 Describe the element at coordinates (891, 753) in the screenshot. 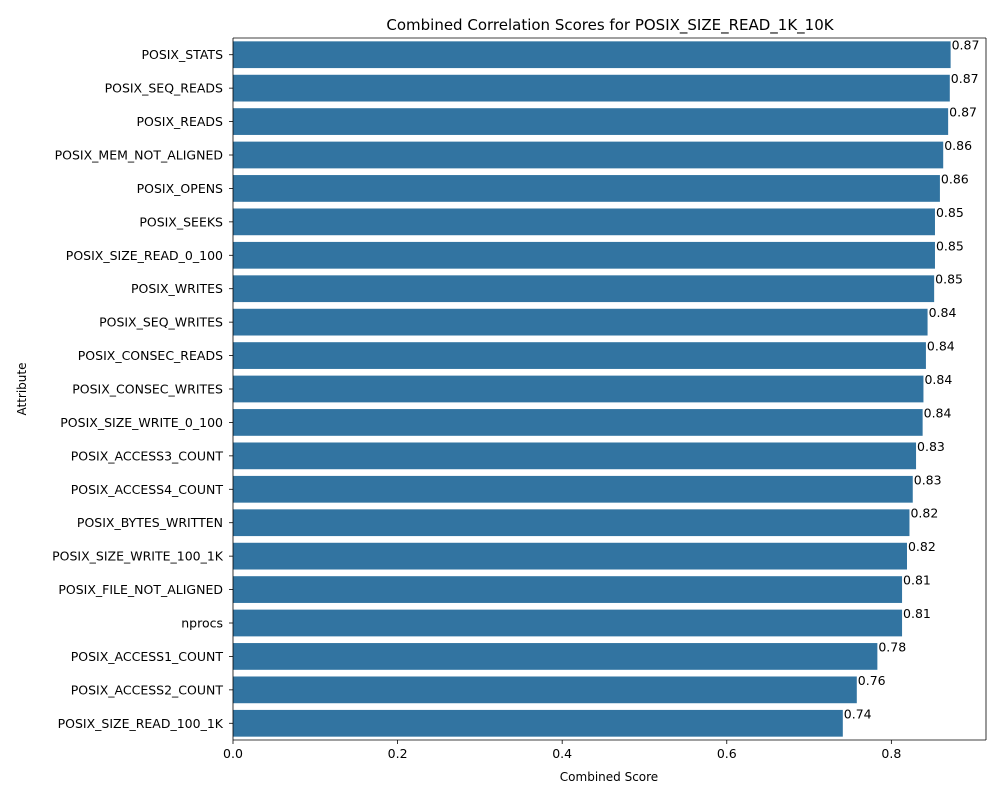

I see `x-tick-label: 0.8` at that location.